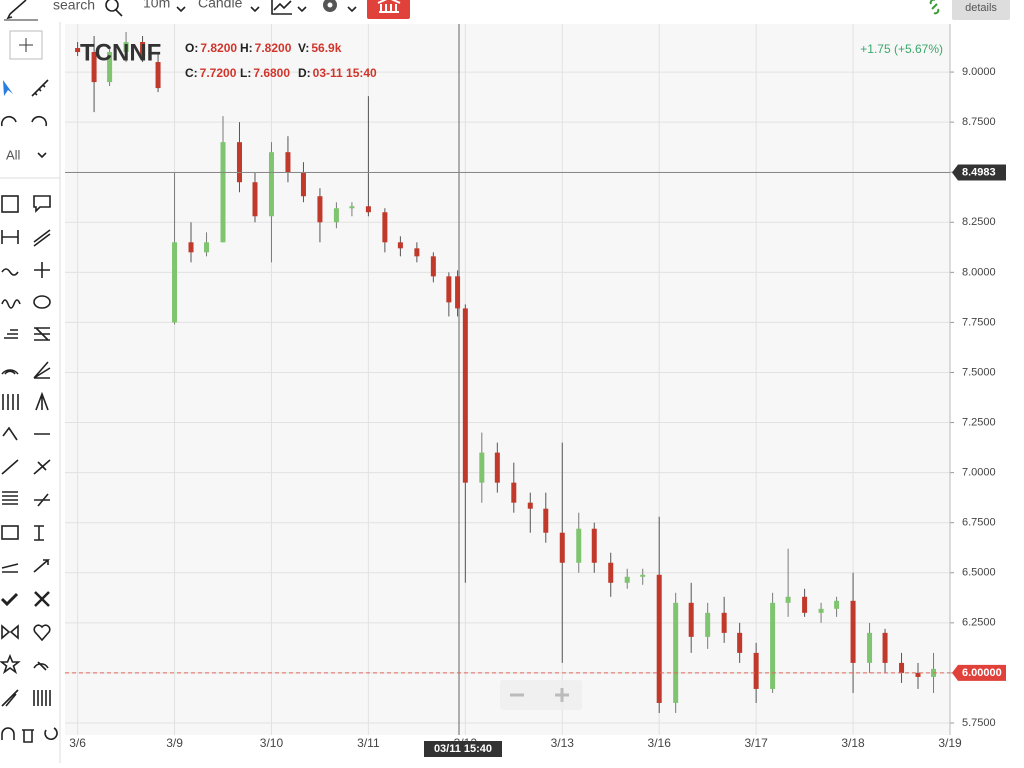  What do you see at coordinates (853, 743) in the screenshot?
I see `x-tick-label: 3/18` at bounding box center [853, 743].